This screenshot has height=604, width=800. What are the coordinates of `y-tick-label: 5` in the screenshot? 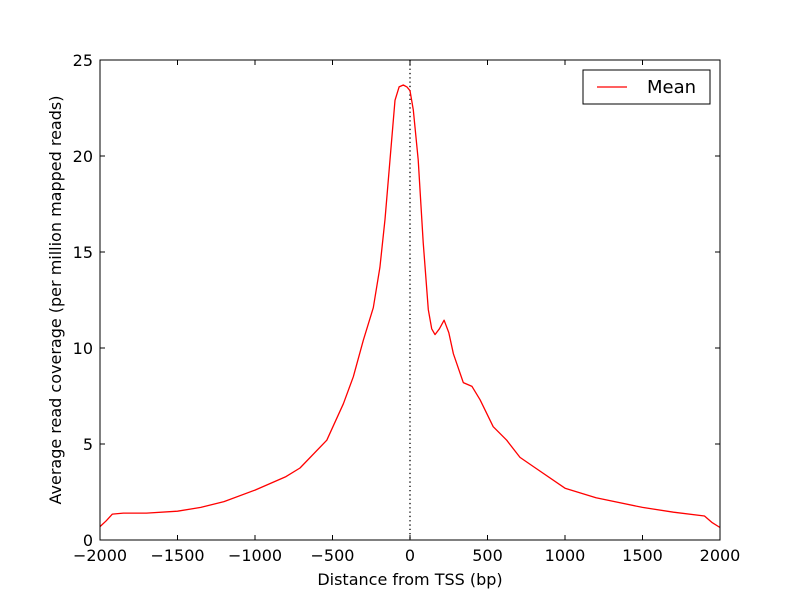 It's located at (88, 444).